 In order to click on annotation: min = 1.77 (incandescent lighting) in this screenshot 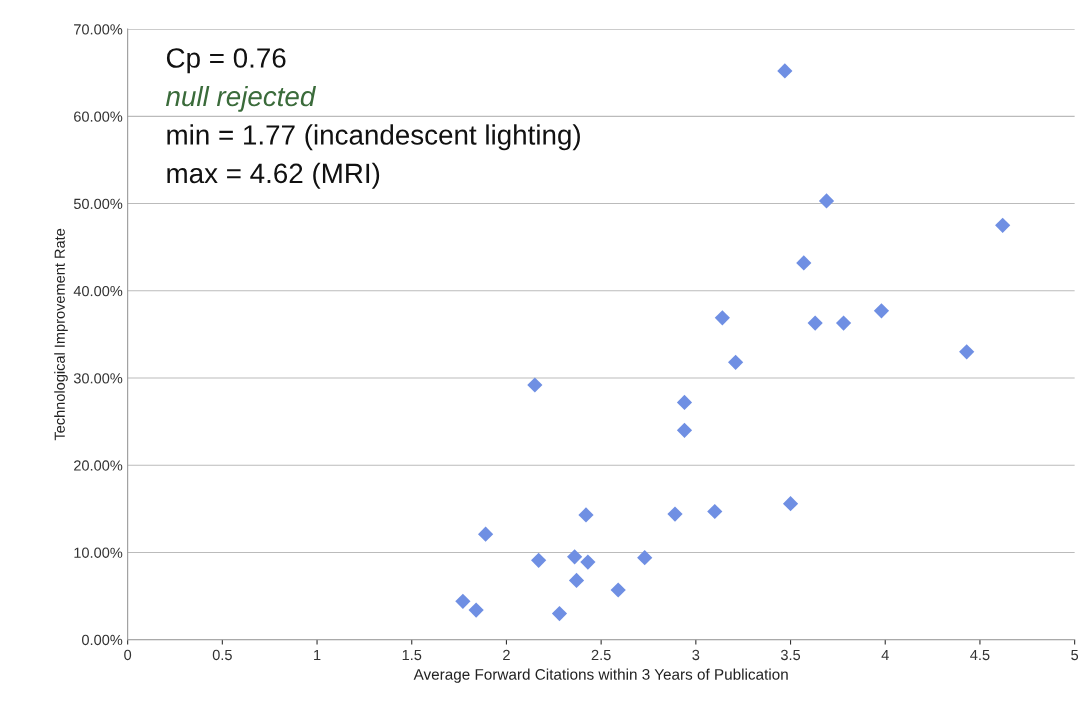, I will do `click(373, 137)`.